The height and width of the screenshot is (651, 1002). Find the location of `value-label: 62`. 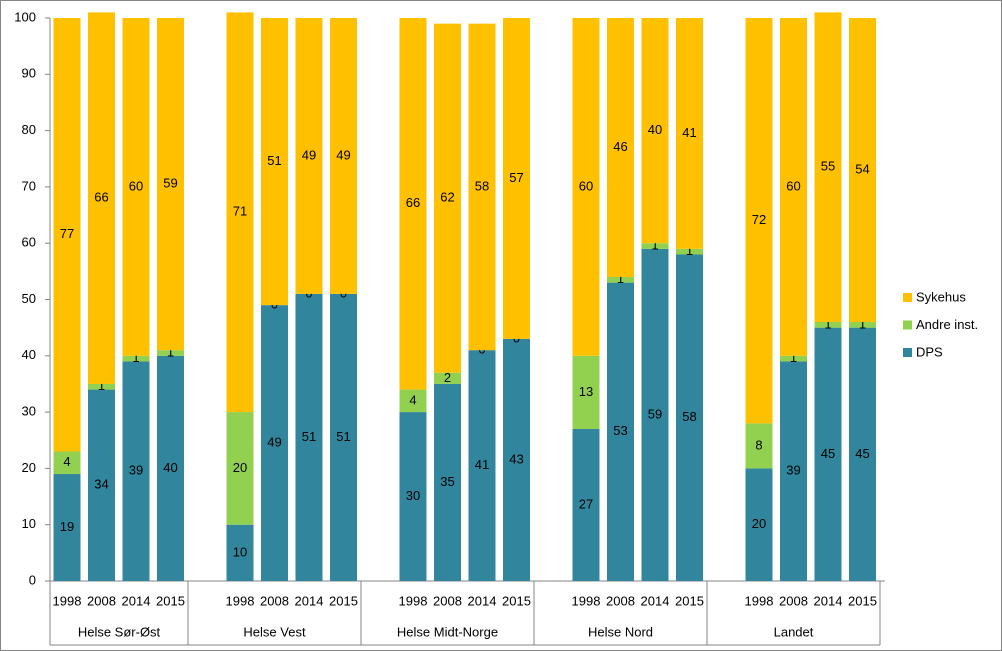

value-label: 62 is located at coordinates (447, 197).